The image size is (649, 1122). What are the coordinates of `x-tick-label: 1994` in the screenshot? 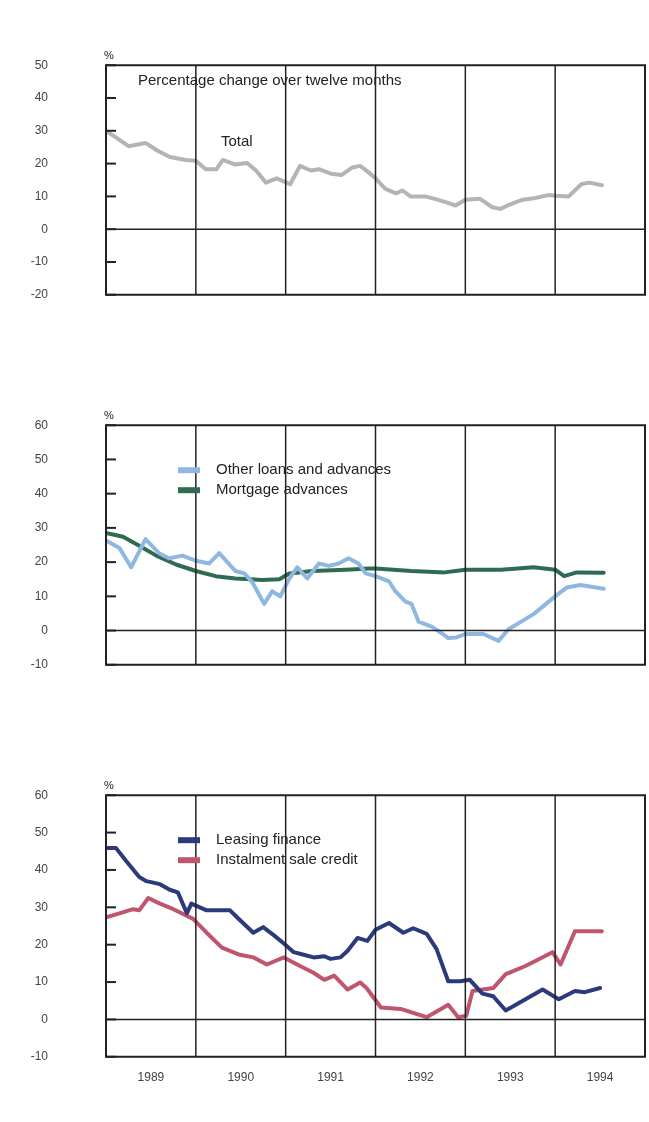 It's located at (600, 1077).